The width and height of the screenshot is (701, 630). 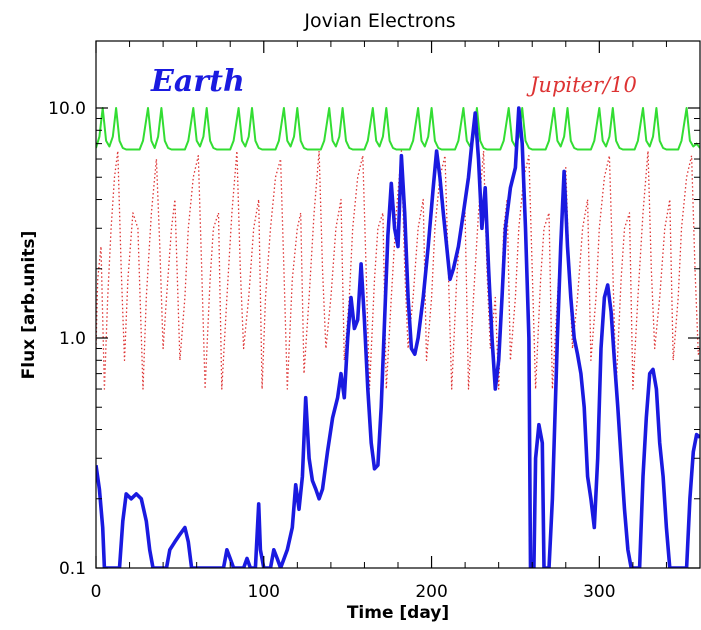 What do you see at coordinates (398, 613) in the screenshot?
I see `x-axis-label: Time [day]` at bounding box center [398, 613].